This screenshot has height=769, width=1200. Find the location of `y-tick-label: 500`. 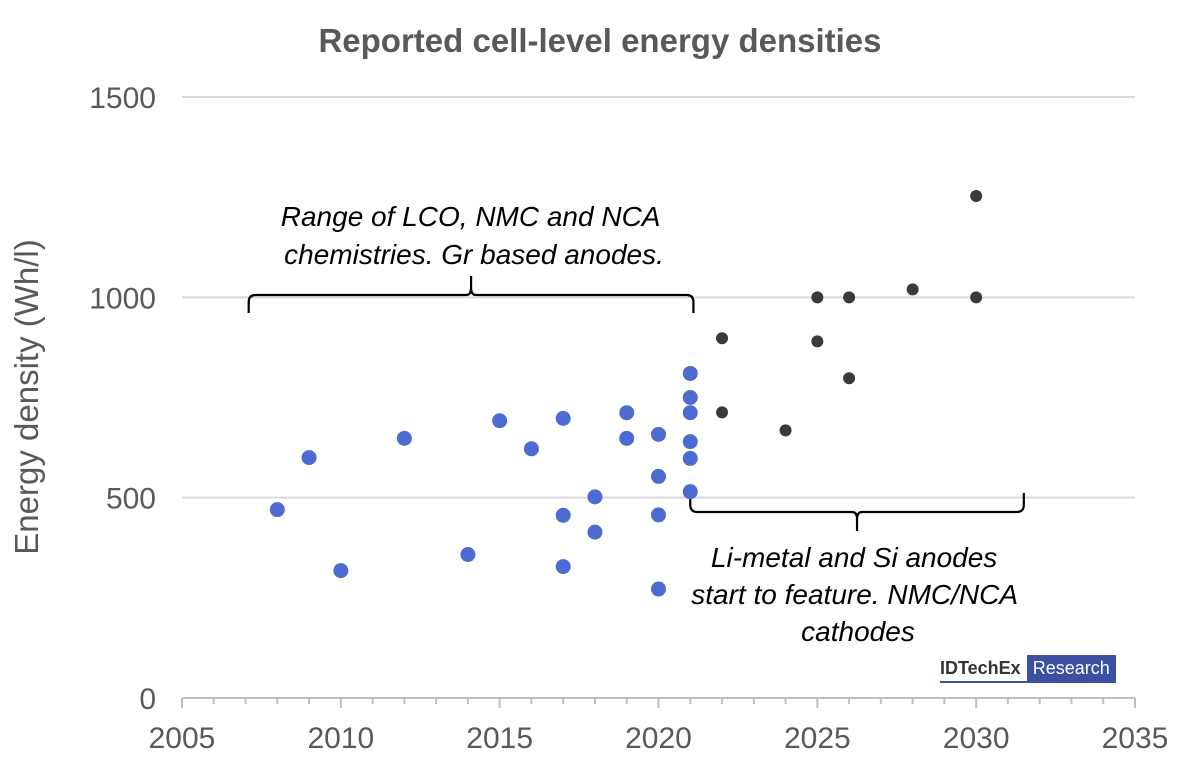

y-tick-label: 500 is located at coordinates (131, 499).